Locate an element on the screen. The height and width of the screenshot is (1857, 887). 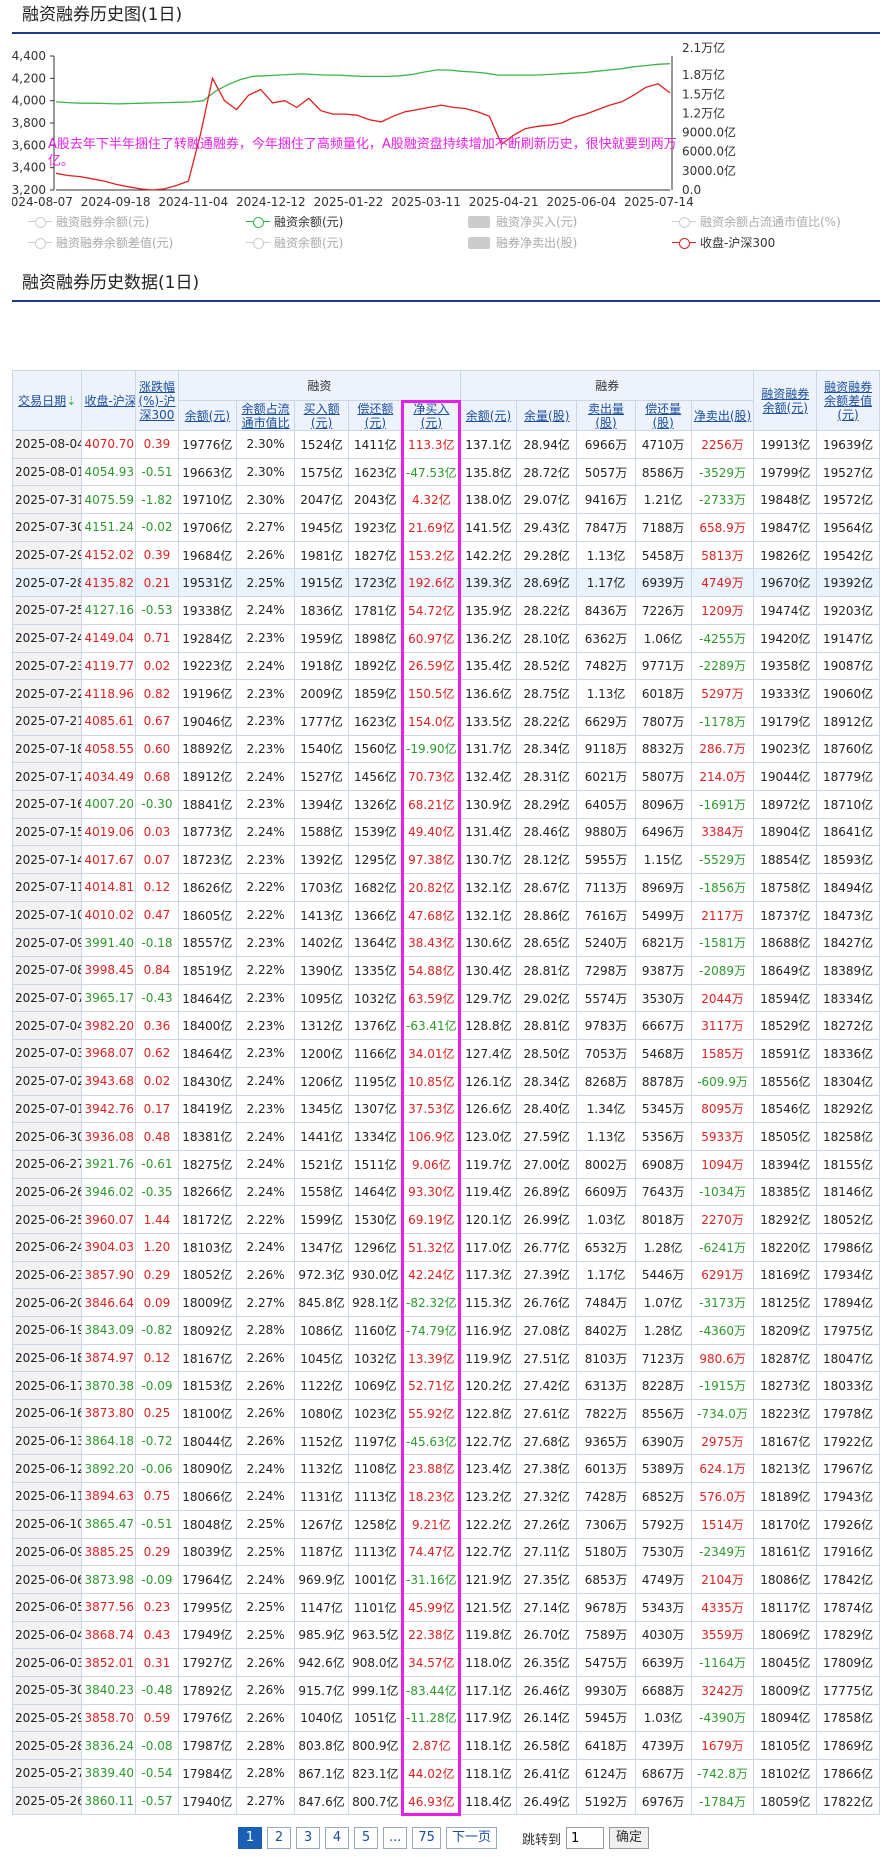
col-rq-balance: 余额(元) is located at coordinates (488, 415).